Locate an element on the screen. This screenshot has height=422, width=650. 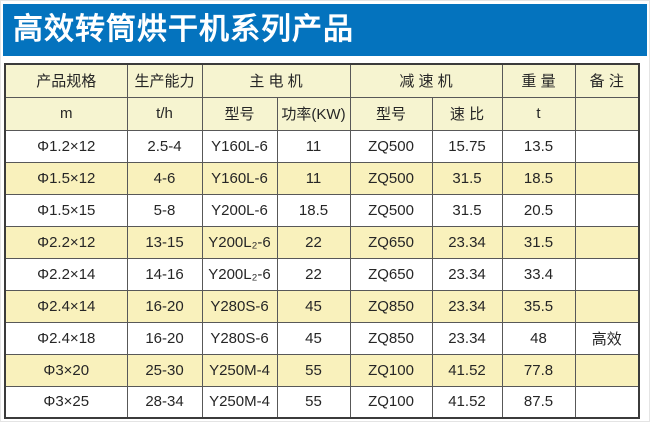
column-header: 产品规格 is located at coordinates (66, 80).